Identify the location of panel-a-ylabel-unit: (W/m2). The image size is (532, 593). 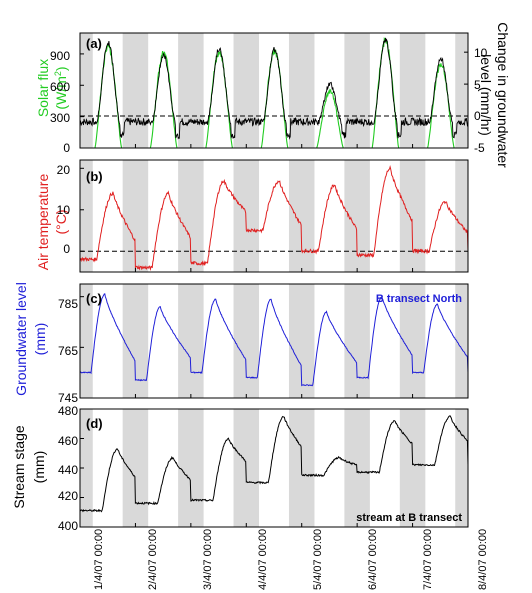
(61, 87).